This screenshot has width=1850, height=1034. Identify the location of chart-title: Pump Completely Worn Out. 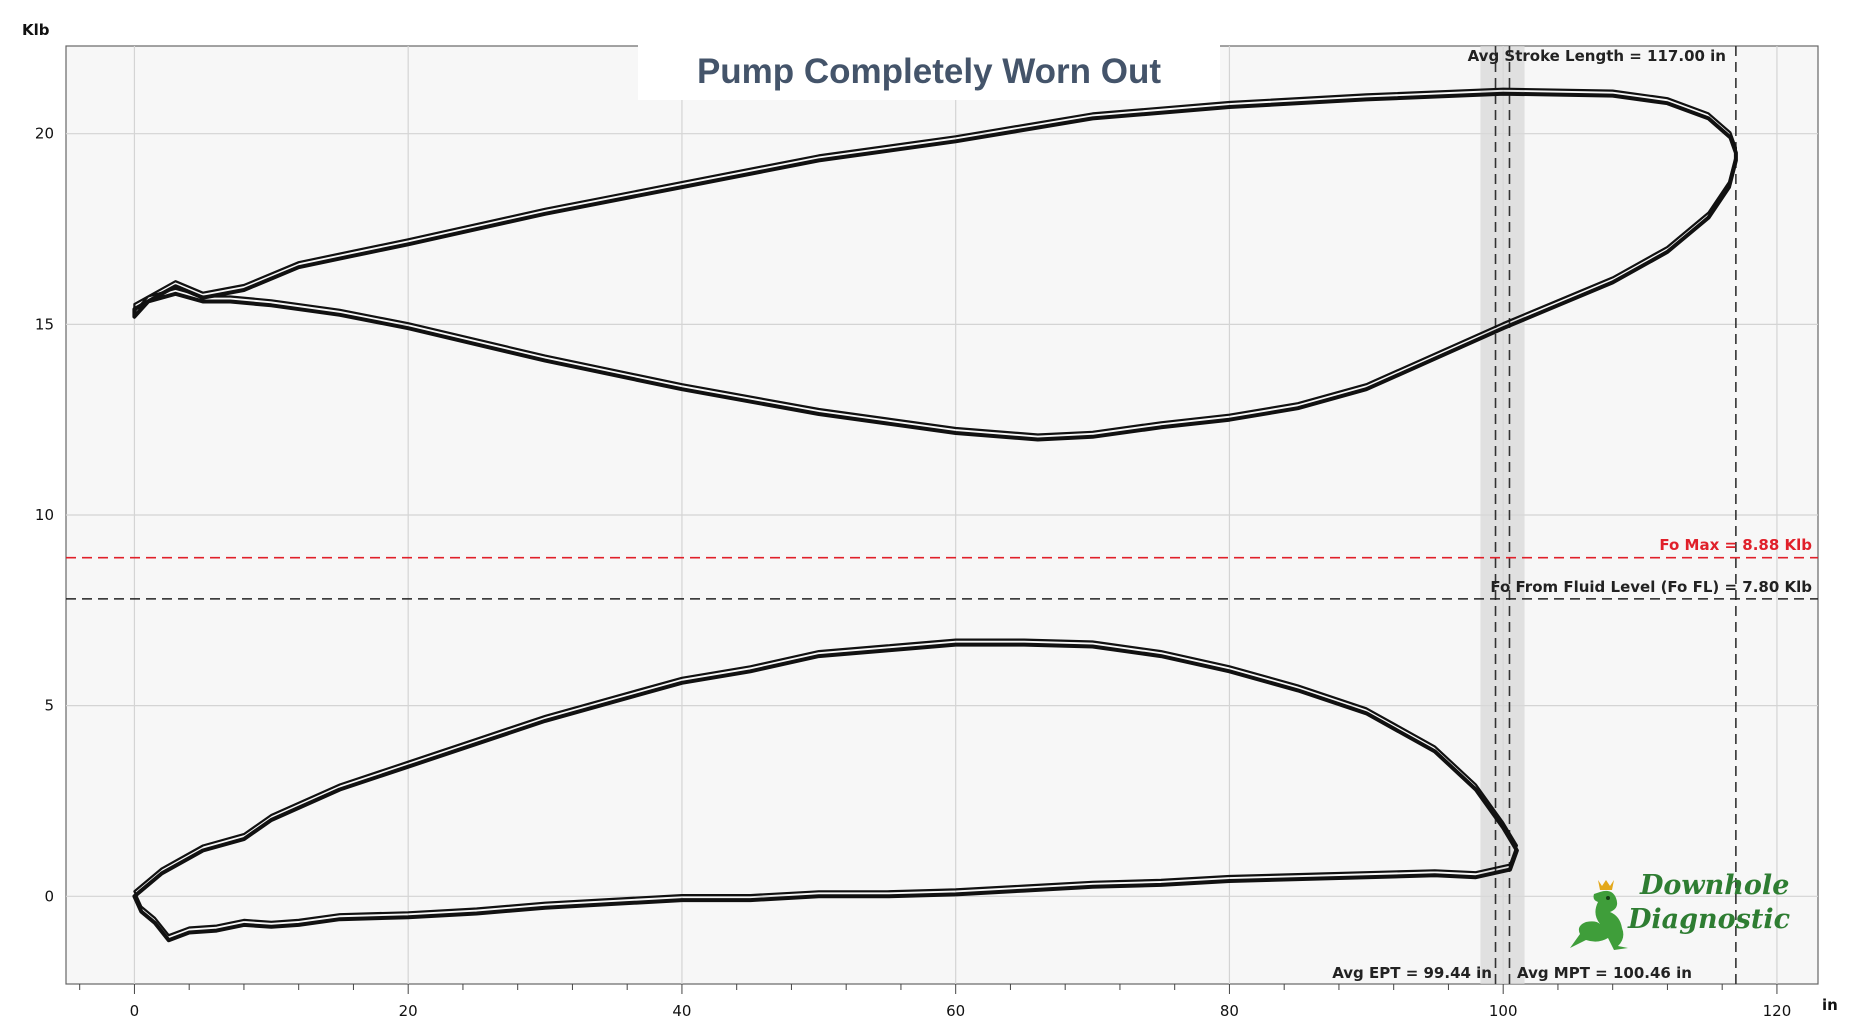
(929, 71).